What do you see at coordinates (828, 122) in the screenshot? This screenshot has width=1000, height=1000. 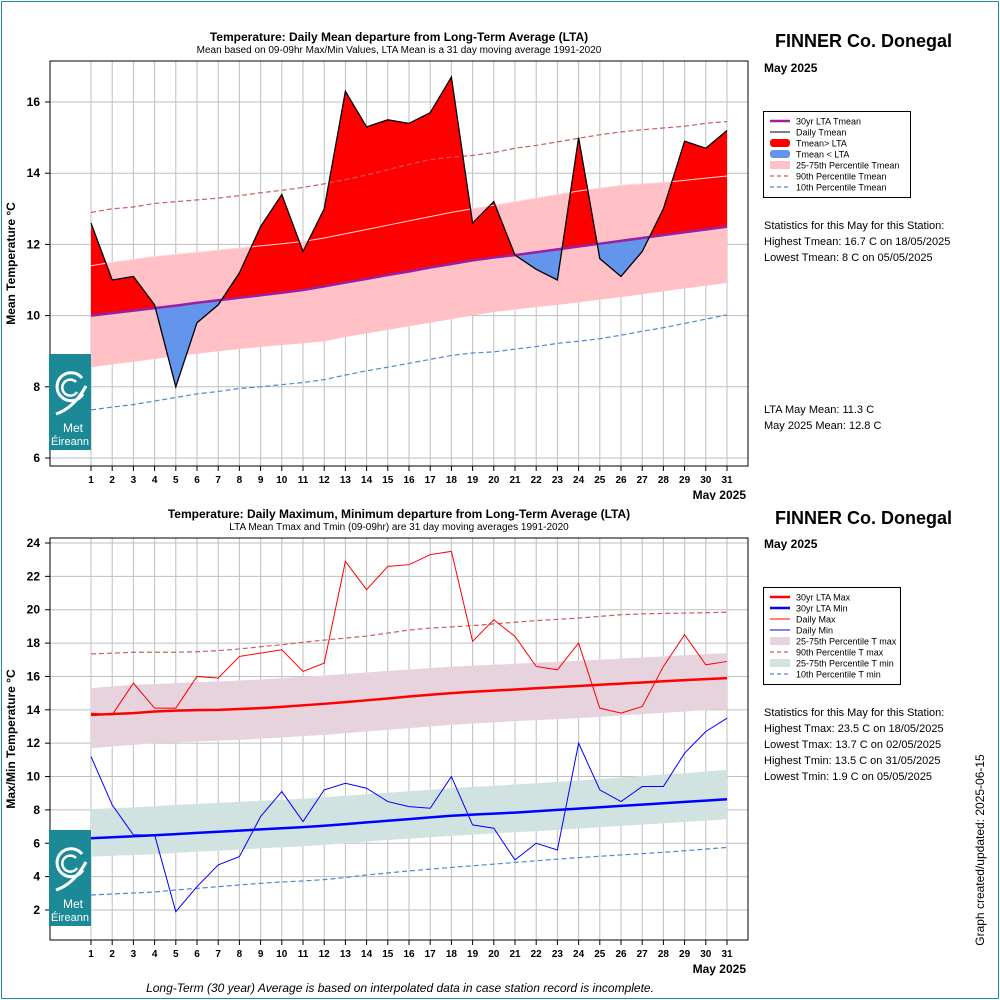 I see `legend-label: 30yr LTA Tmean` at bounding box center [828, 122].